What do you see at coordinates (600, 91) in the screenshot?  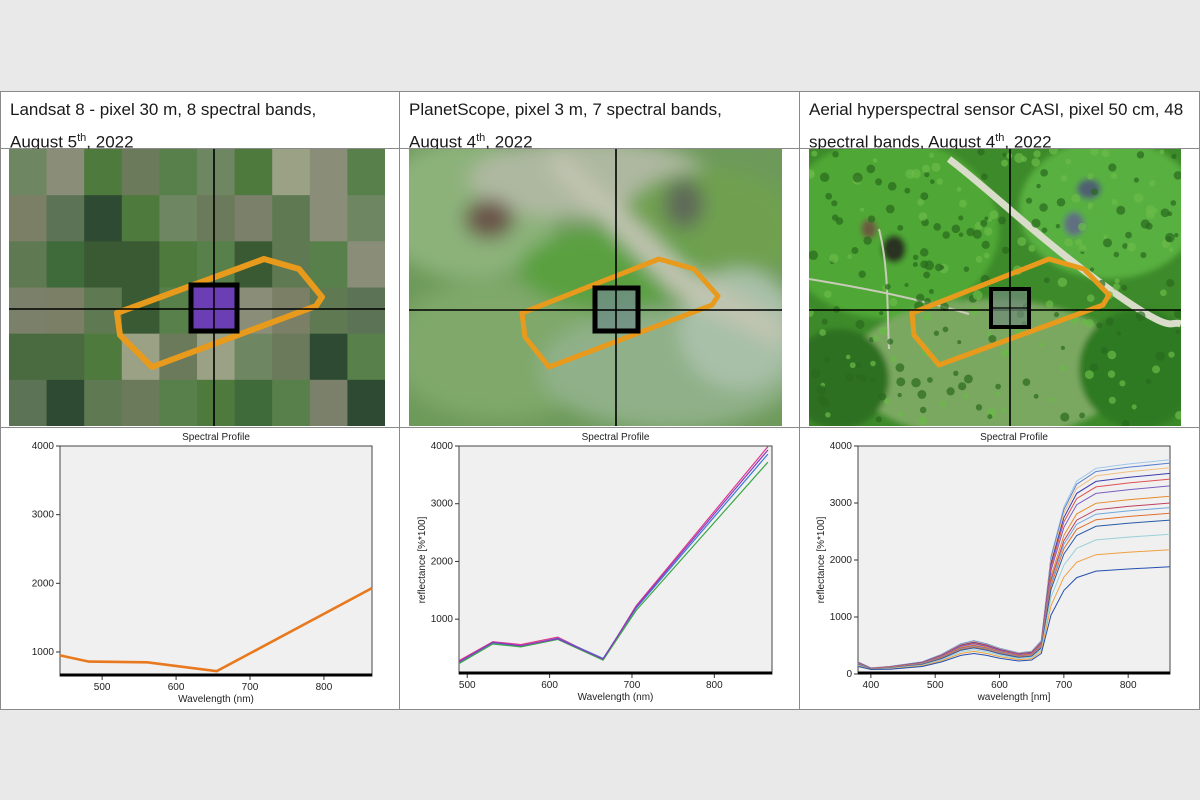 I see `table-border-top` at bounding box center [600, 91].